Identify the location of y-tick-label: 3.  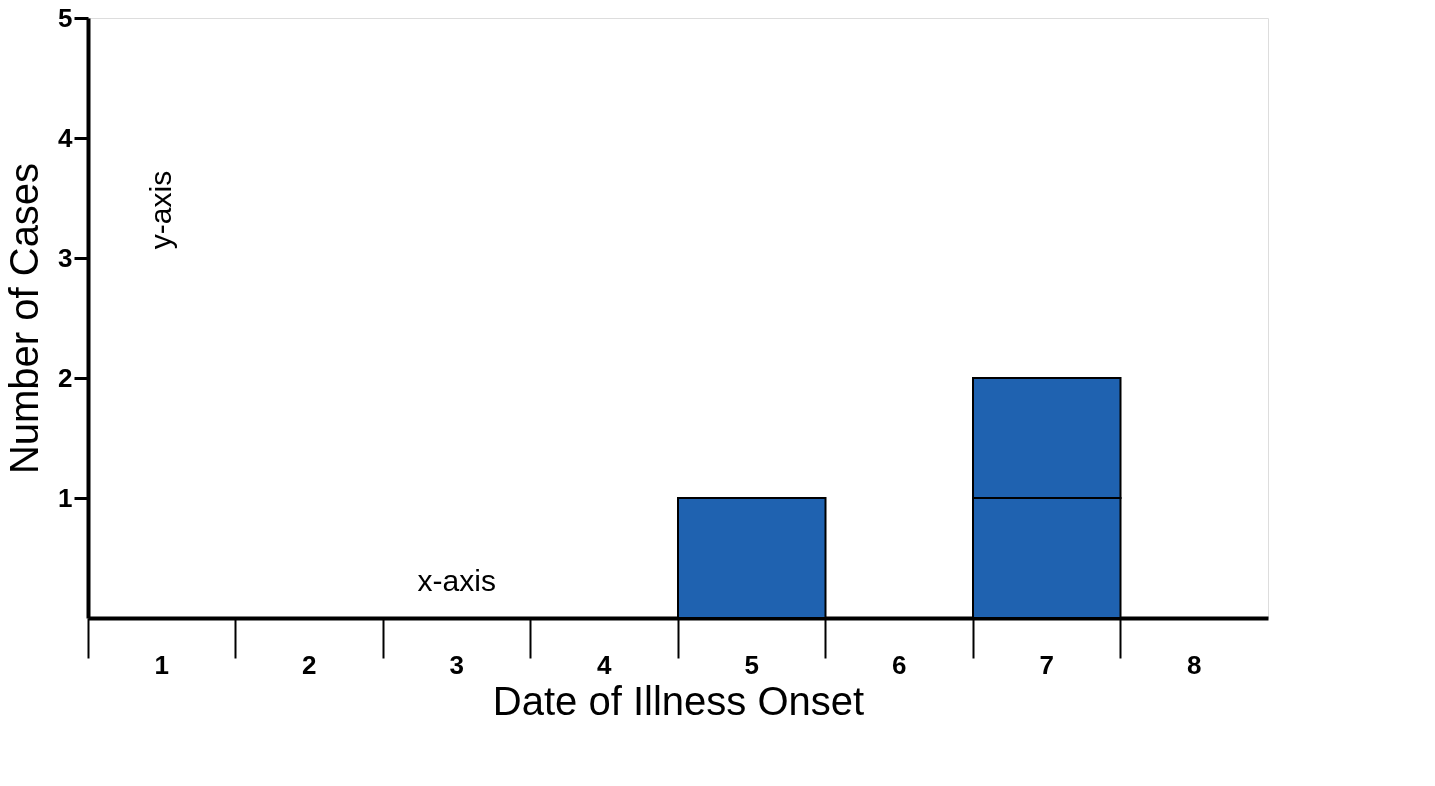
(65, 257).